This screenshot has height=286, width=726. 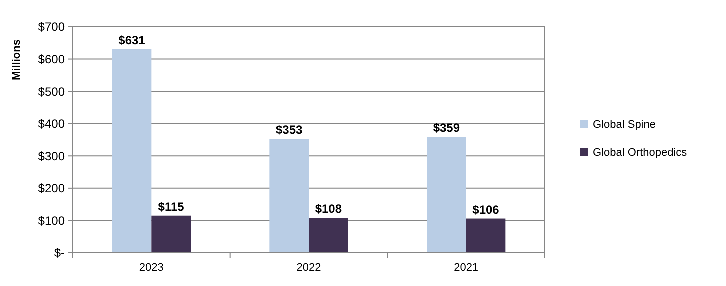 I want to click on y-tick-label: $500, so click(x=52, y=91).